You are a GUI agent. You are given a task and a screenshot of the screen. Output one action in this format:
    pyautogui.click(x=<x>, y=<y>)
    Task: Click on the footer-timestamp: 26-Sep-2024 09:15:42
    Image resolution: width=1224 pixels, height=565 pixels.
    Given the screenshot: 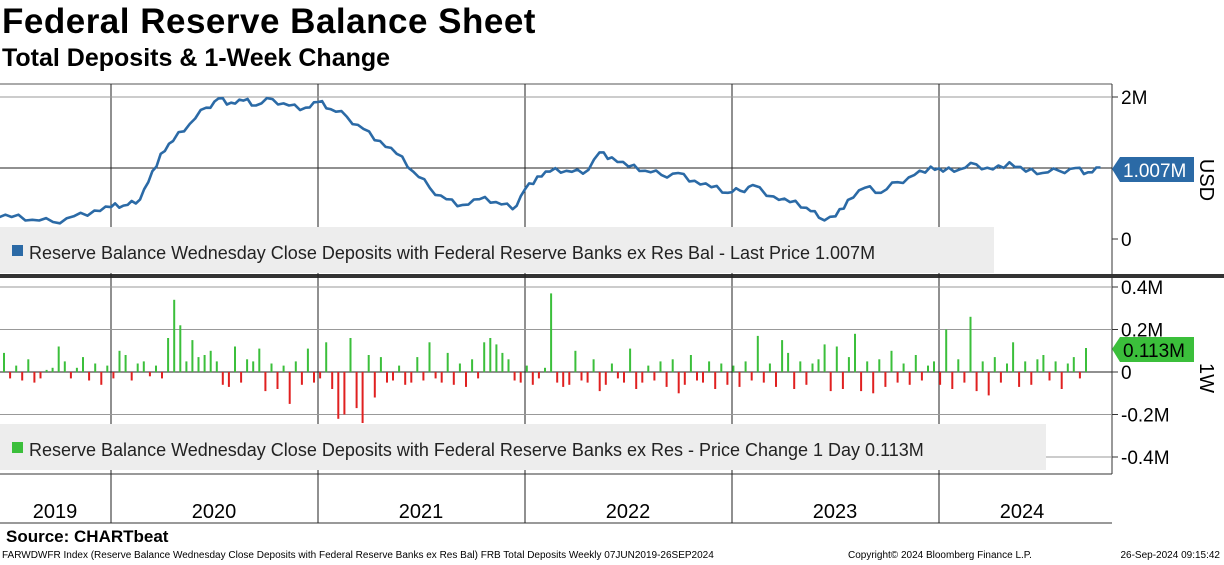 What is the action you would take?
    pyautogui.click(x=1170, y=555)
    